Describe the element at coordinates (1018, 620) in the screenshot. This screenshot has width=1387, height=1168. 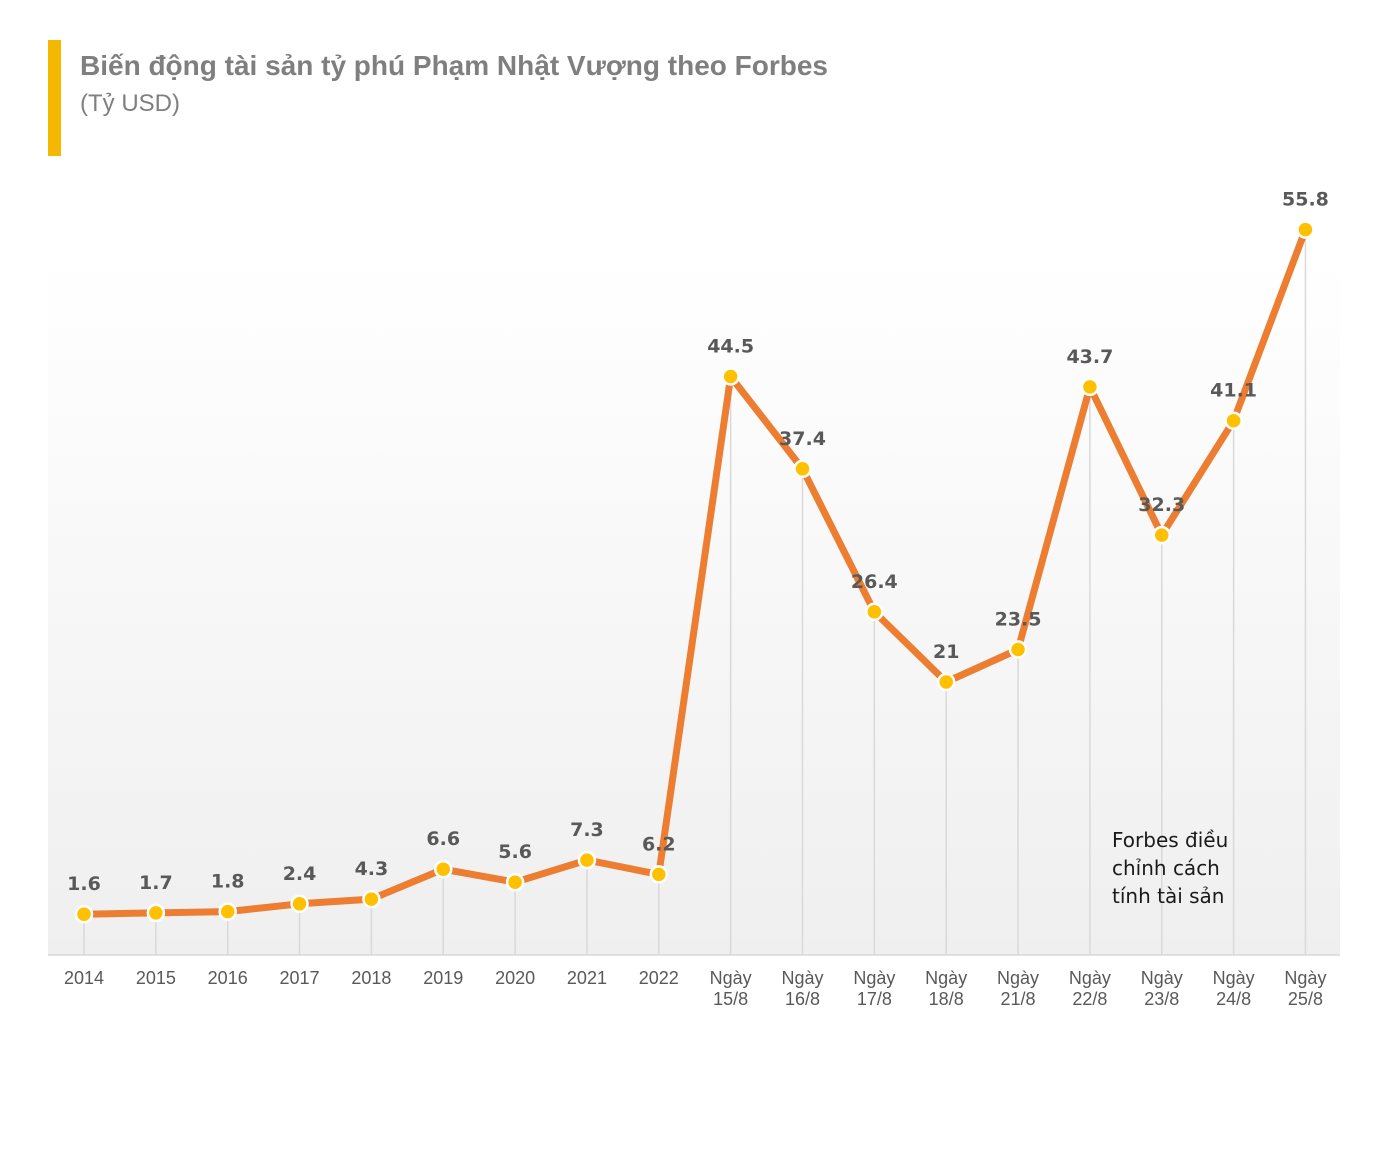
I see `data-label: 23.5` at that location.